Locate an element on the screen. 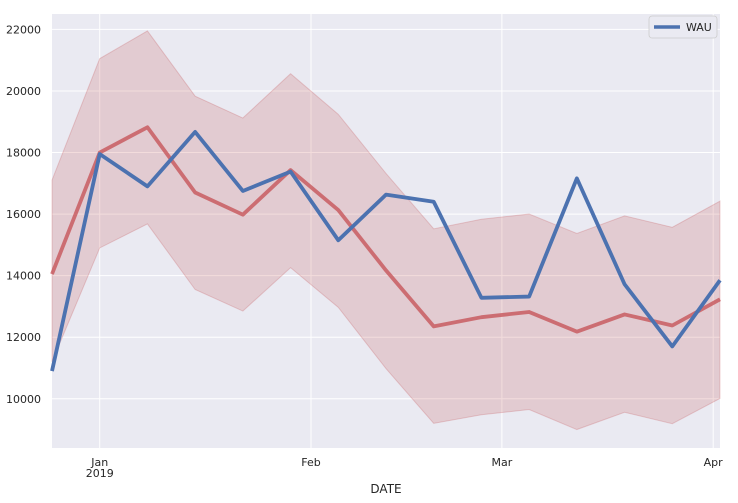 The height and width of the screenshot is (503, 738). x-tick-label: Feb is located at coordinates (310, 462).